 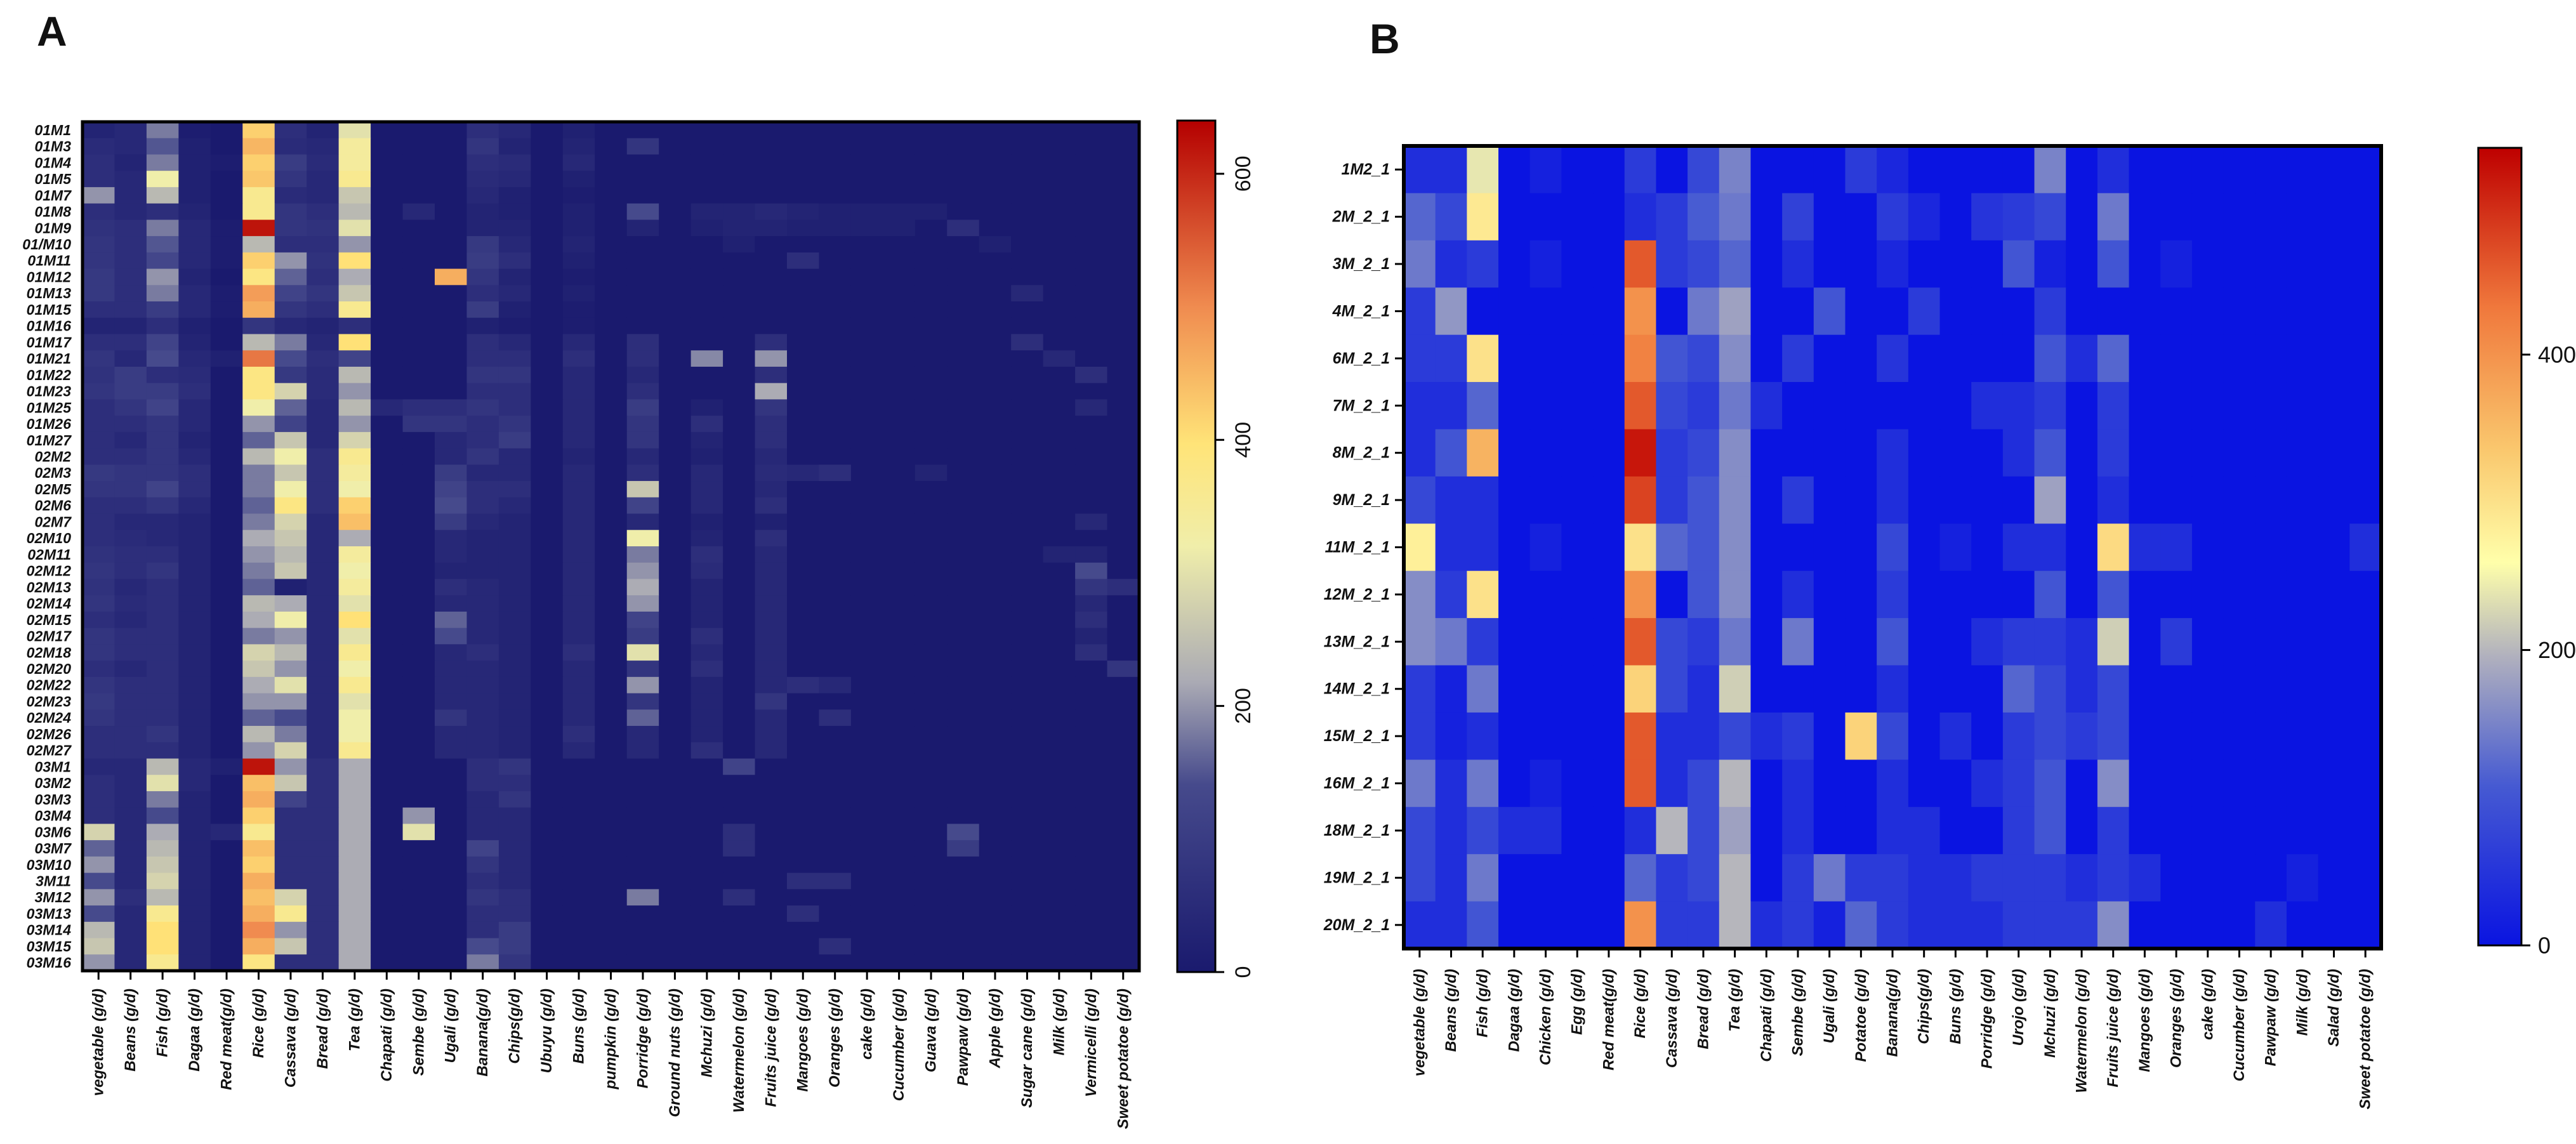 What do you see at coordinates (49, 424) in the screenshot?
I see `row-label: 01M26` at bounding box center [49, 424].